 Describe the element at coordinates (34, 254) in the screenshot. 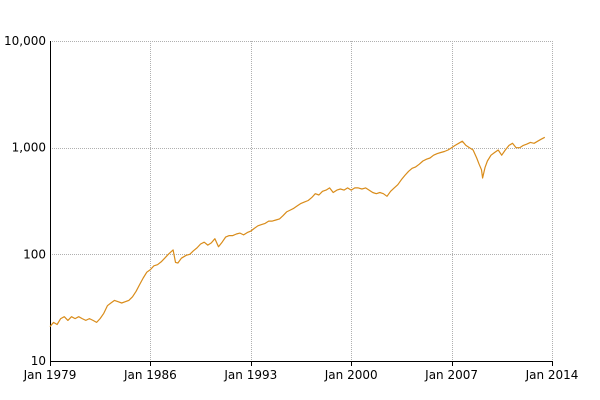

I see `y-tick-label: 100` at that location.